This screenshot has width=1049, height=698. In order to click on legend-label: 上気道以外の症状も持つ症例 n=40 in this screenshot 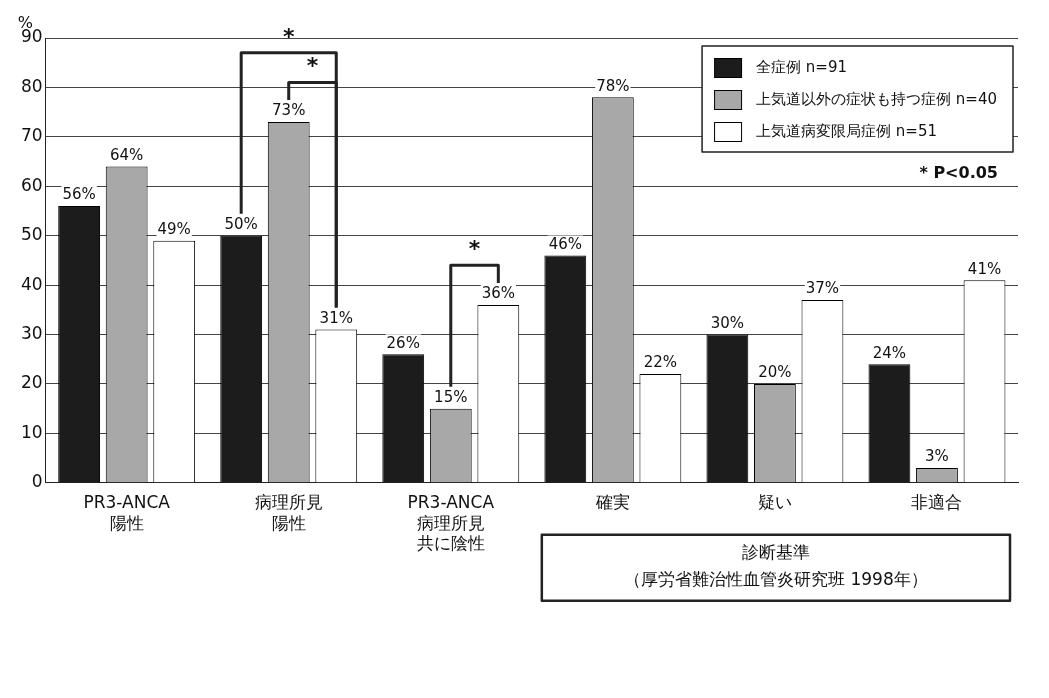, I will do `click(877, 98)`.